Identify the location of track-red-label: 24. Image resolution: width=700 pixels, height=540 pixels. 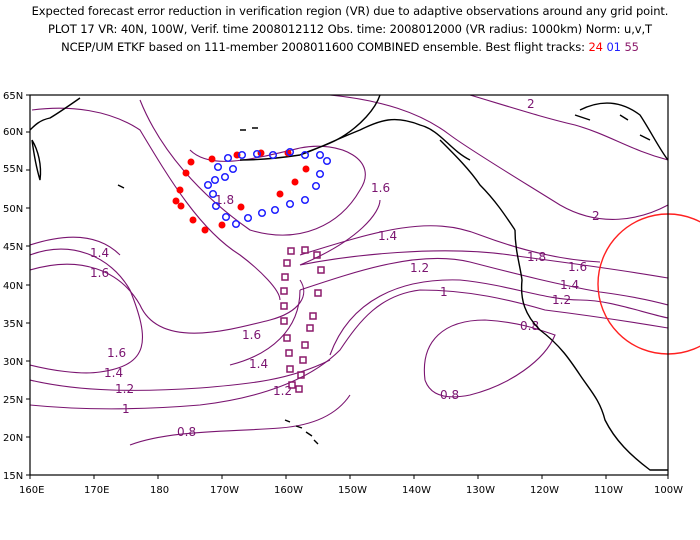
(595, 47).